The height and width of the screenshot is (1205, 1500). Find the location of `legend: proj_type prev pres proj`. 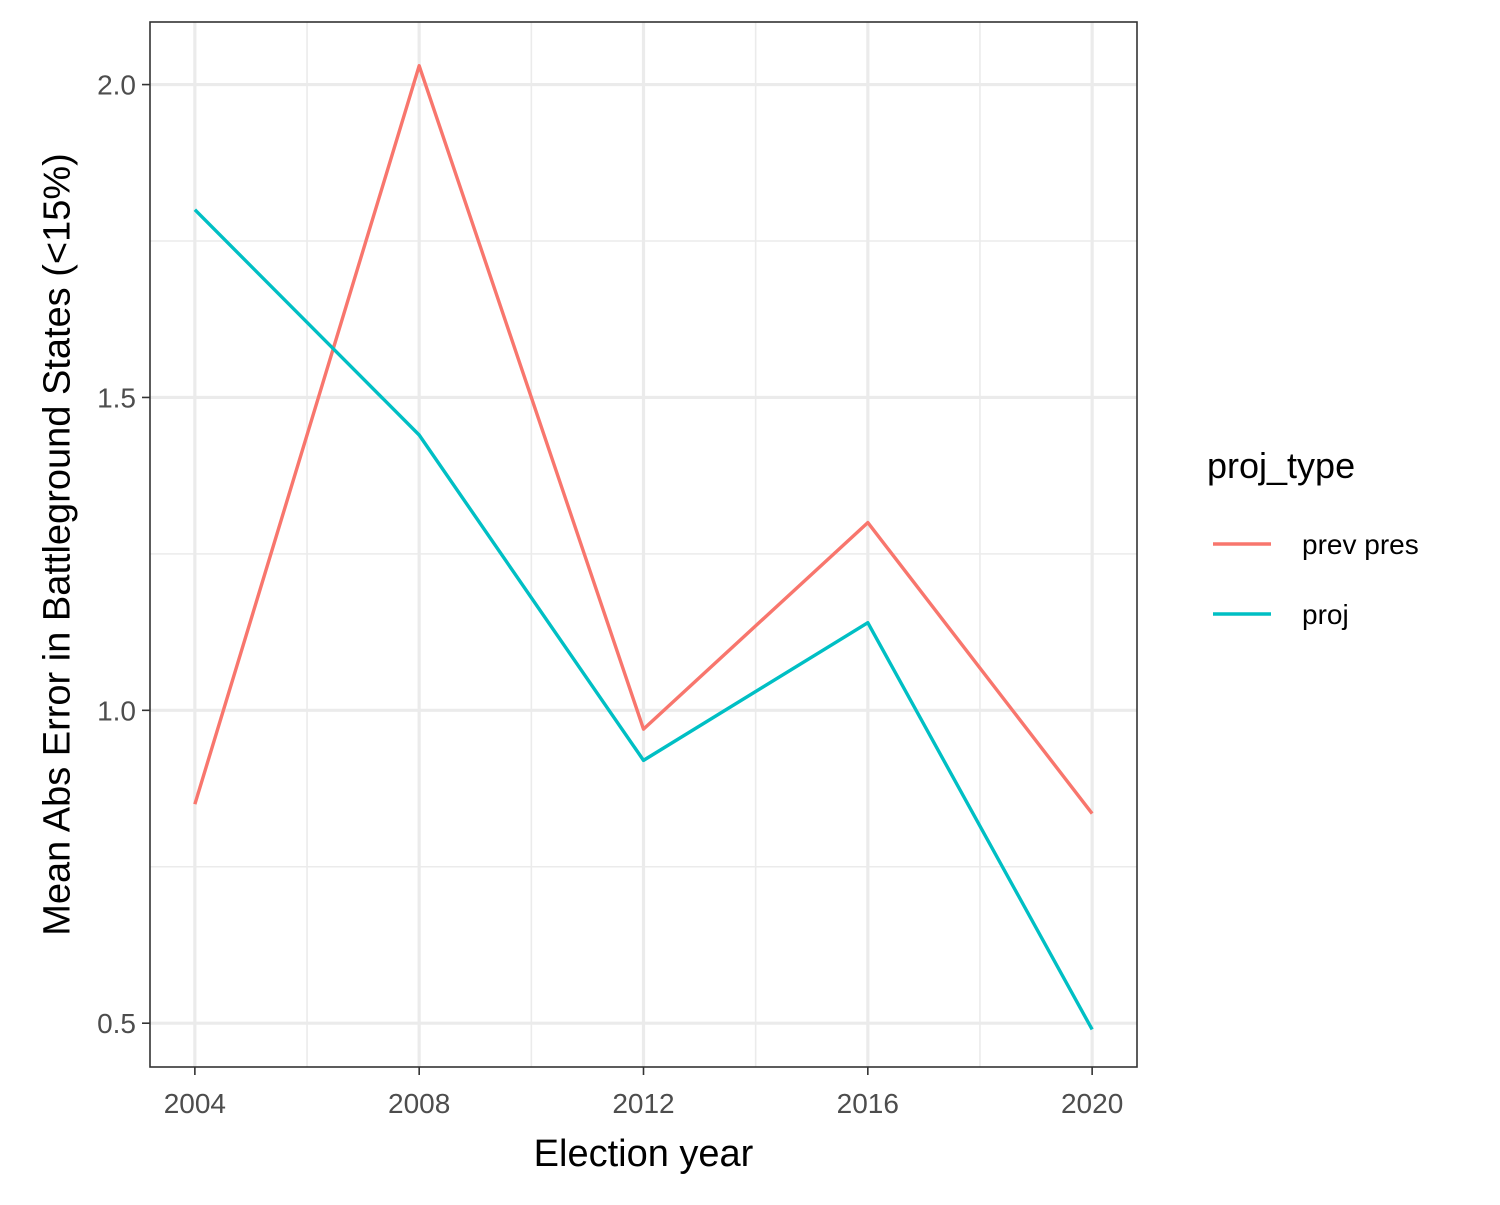

legend: proj_type prev pres proj is located at coordinates (1313, 537).